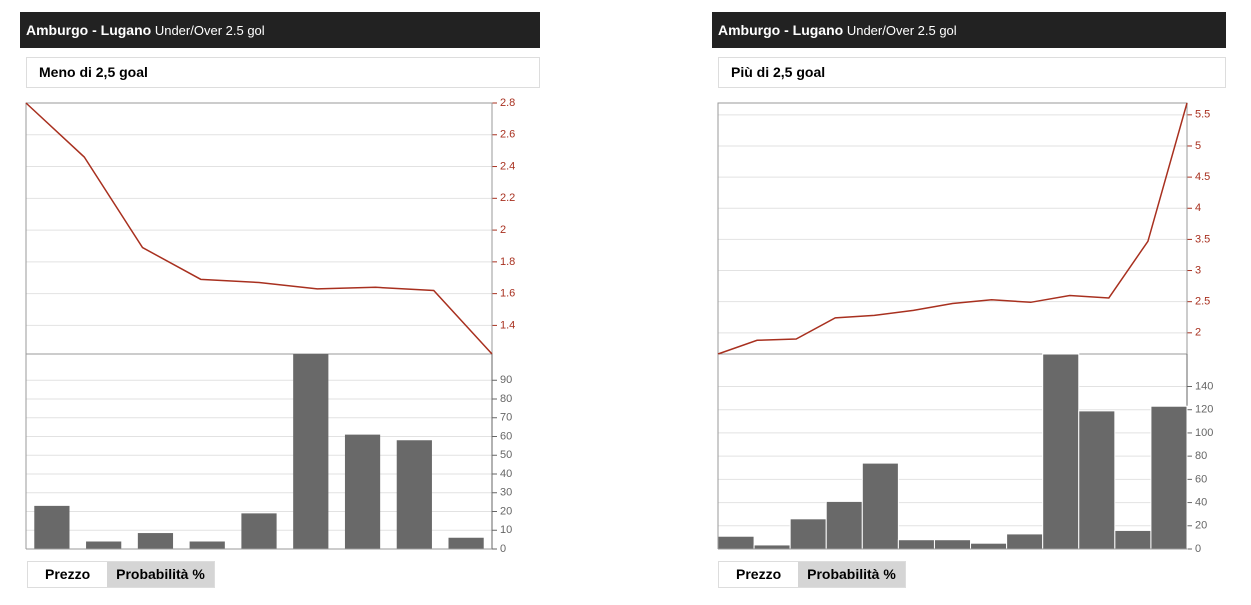 The height and width of the screenshot is (605, 1251). I want to click on y-tick-label: 1.8, so click(507, 262).